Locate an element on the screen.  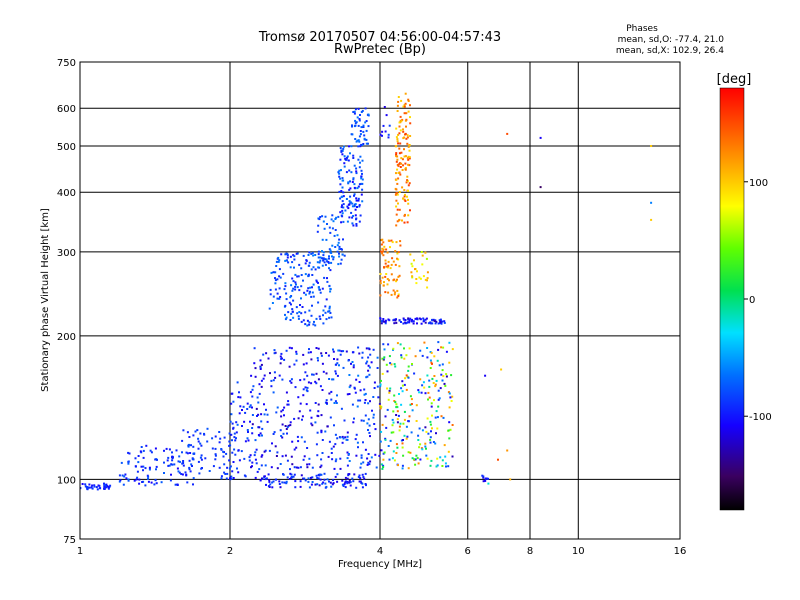
y-tick-label: 200 is located at coordinates (66, 337).